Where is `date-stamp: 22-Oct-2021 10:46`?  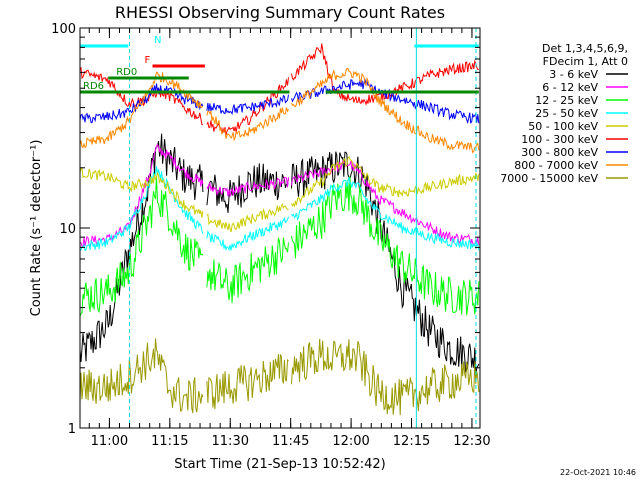 date-stamp: 22-Oct-2021 10:46 is located at coordinates (598, 472).